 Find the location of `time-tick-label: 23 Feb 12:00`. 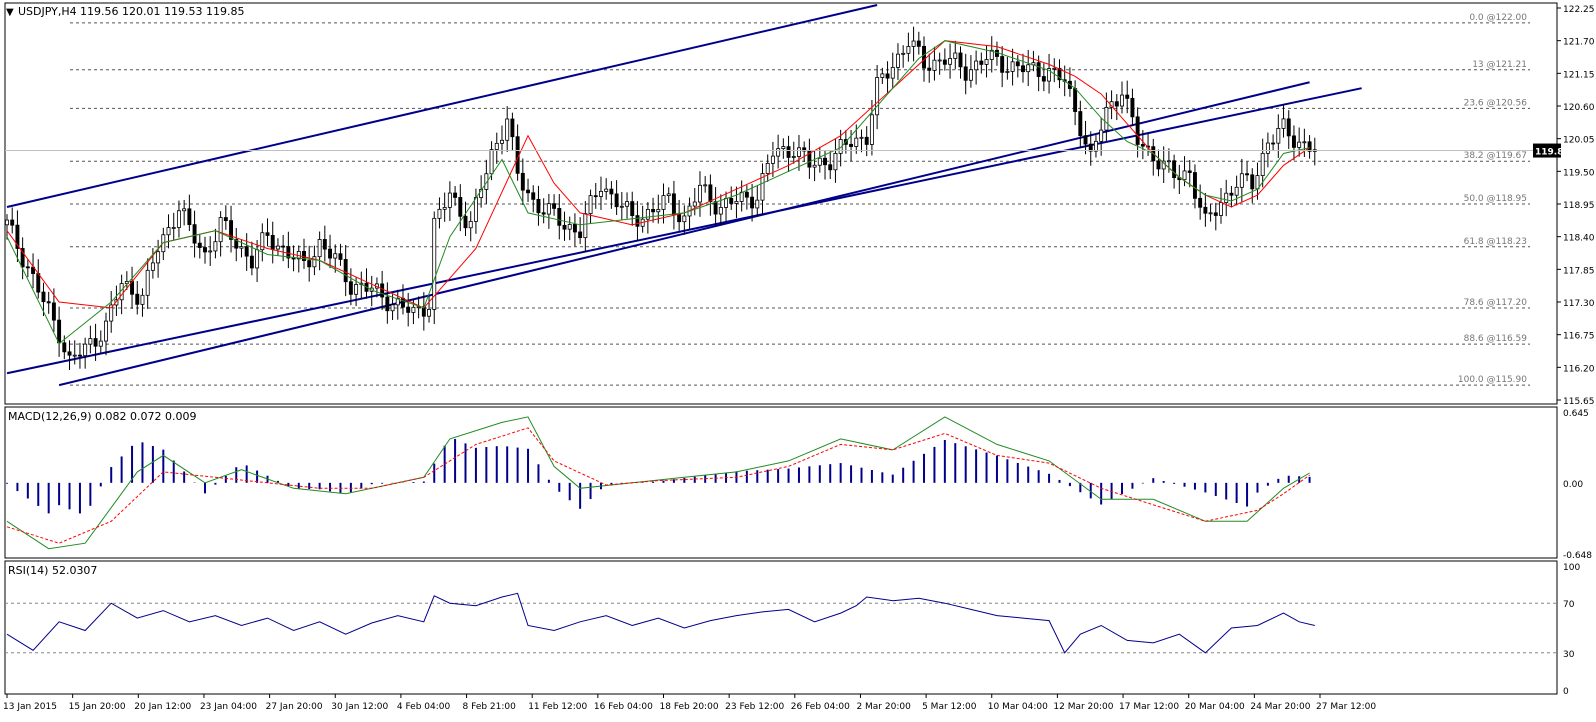

time-tick-label: 23 Feb 12:00 is located at coordinates (754, 707).